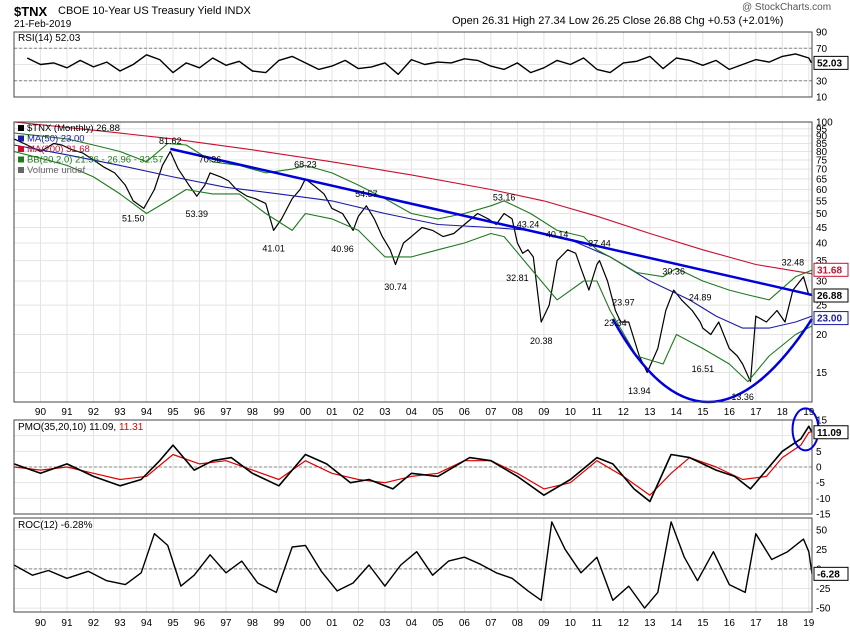 The image size is (850, 633). I want to click on close-value-tag: 26.88, so click(829, 296).